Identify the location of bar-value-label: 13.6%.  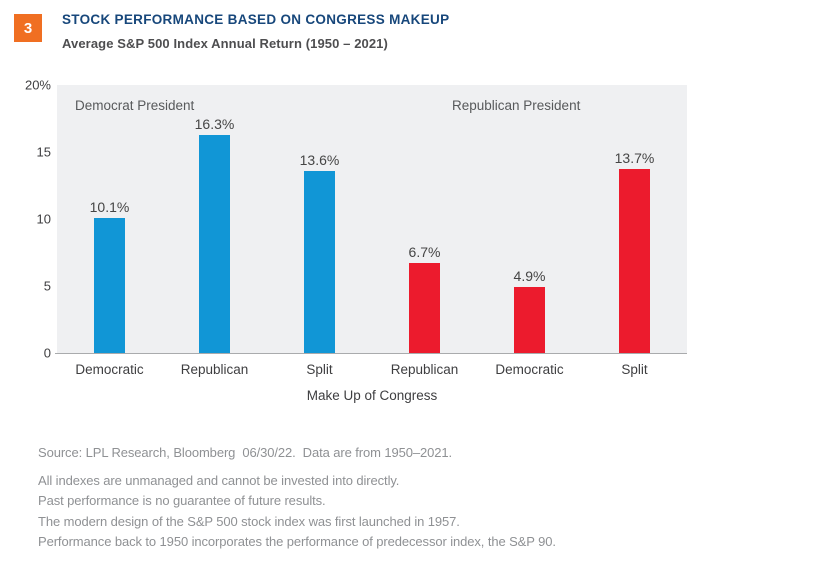
(319, 159).